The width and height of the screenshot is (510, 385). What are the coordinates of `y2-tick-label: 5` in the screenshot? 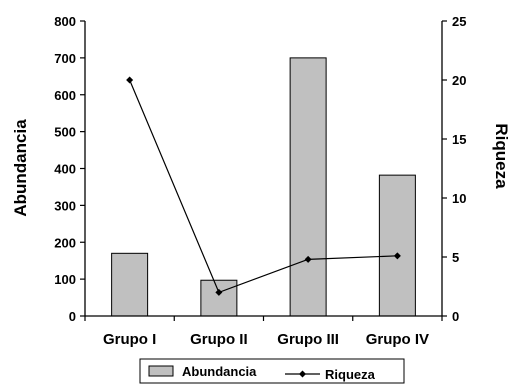 It's located at (455, 257).